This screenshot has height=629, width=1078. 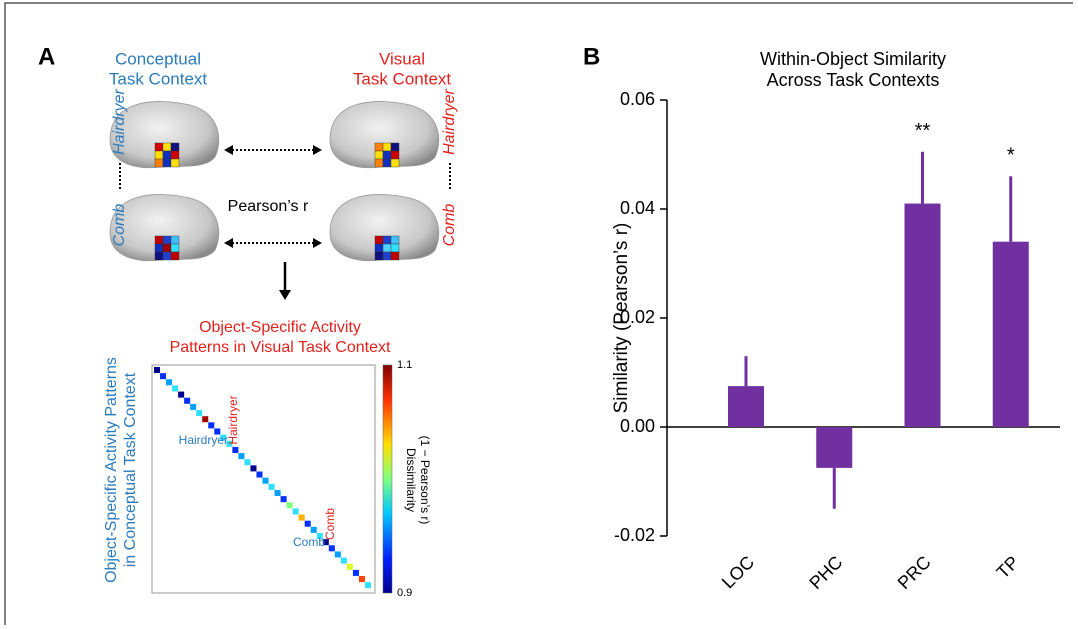 I want to click on x-tick-label: TP, so click(x=1008, y=567).